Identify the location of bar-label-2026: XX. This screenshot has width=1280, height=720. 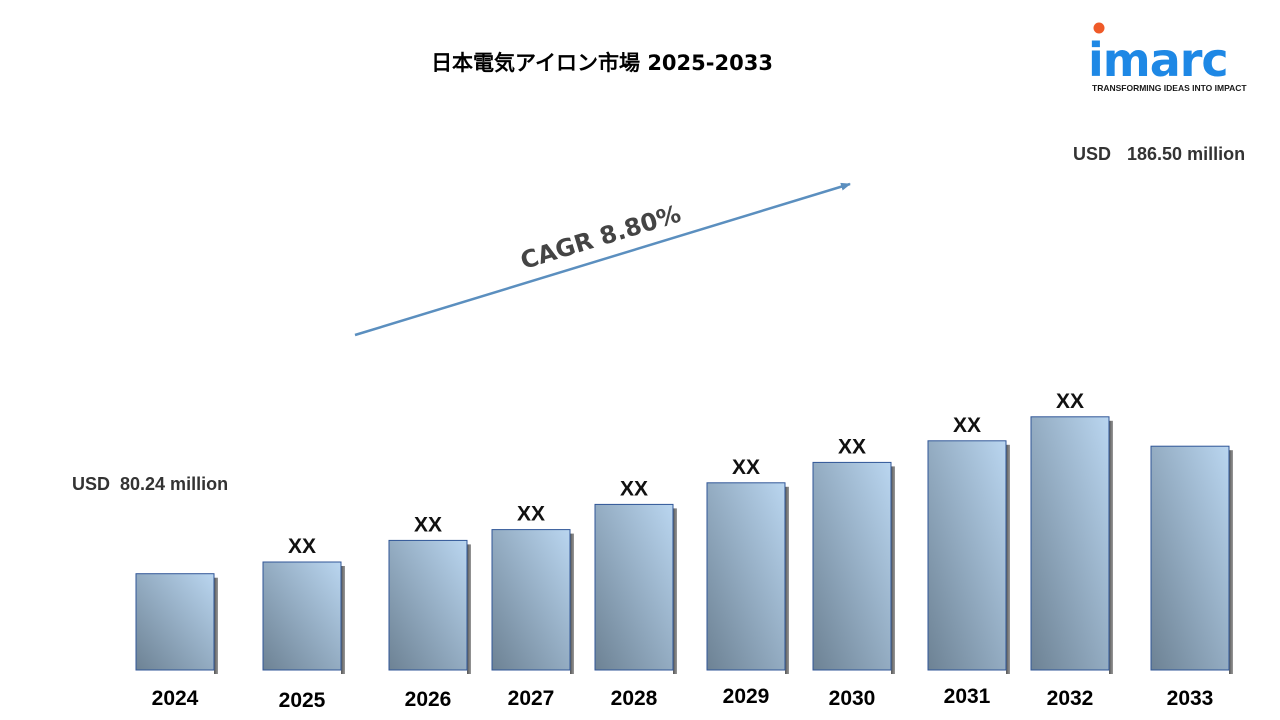
(428, 524).